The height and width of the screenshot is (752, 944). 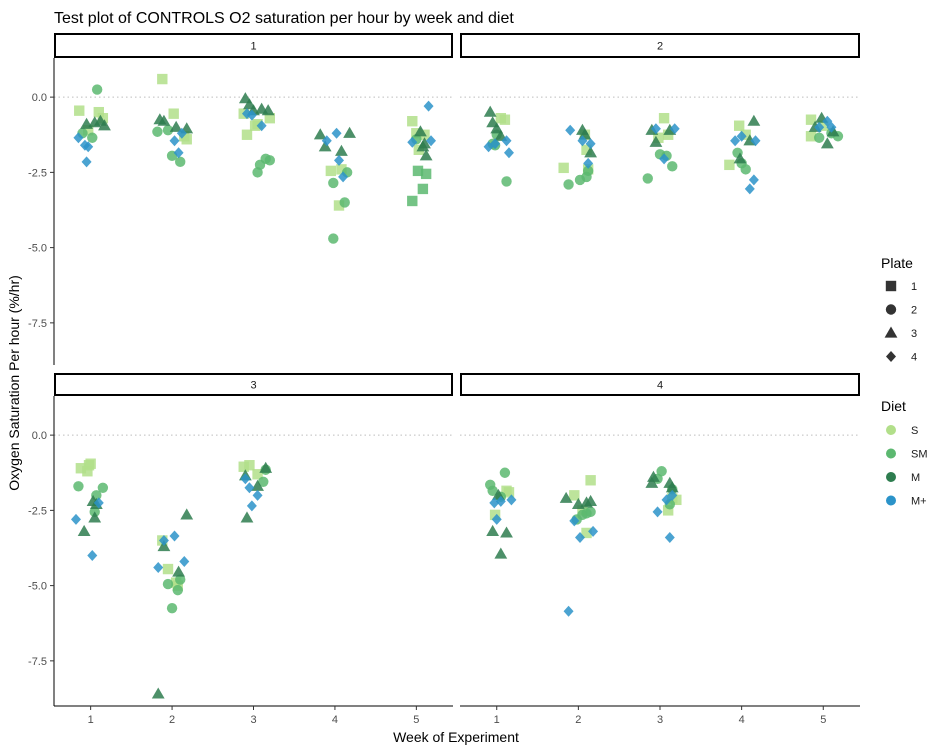 What do you see at coordinates (456, 737) in the screenshot?
I see `x-axis-title: Week of Experiment` at bounding box center [456, 737].